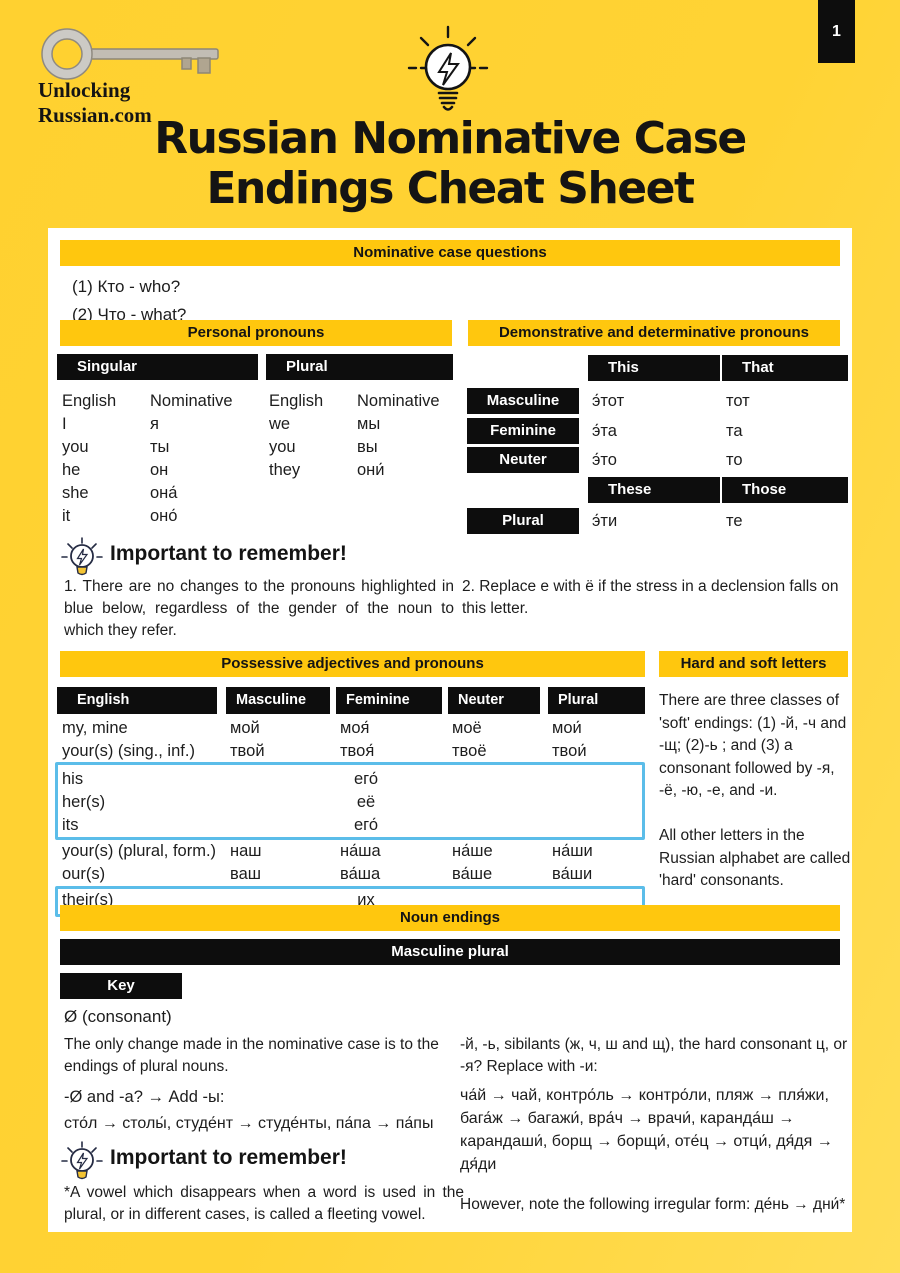 Image resolution: width=900 pixels, height=1273 pixels. I want to click on label-neuter: Neuter, so click(523, 460).